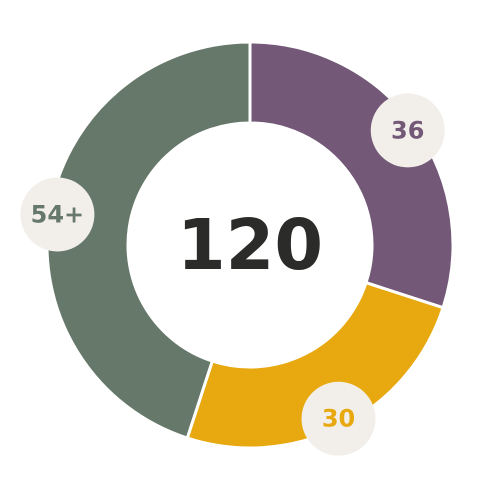  What do you see at coordinates (339, 418) in the screenshot?
I see `data-label: 30` at bounding box center [339, 418].